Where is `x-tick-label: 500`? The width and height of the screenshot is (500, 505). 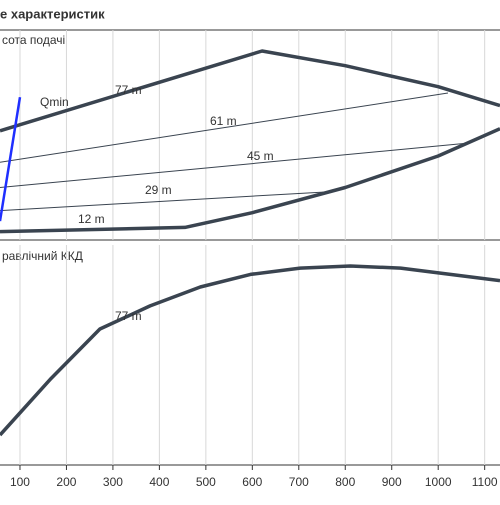 x-tick-label: 500 is located at coordinates (206, 482).